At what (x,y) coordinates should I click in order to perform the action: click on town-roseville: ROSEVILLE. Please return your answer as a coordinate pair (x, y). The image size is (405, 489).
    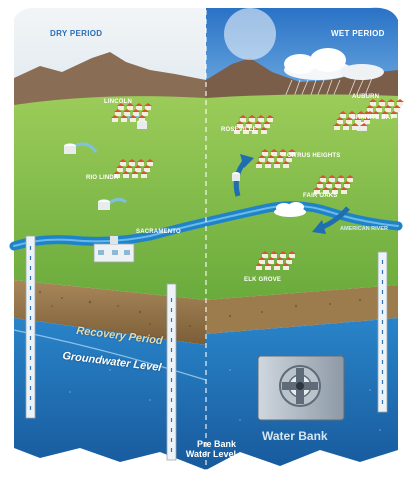
    Looking at the image, I should click on (239, 130).